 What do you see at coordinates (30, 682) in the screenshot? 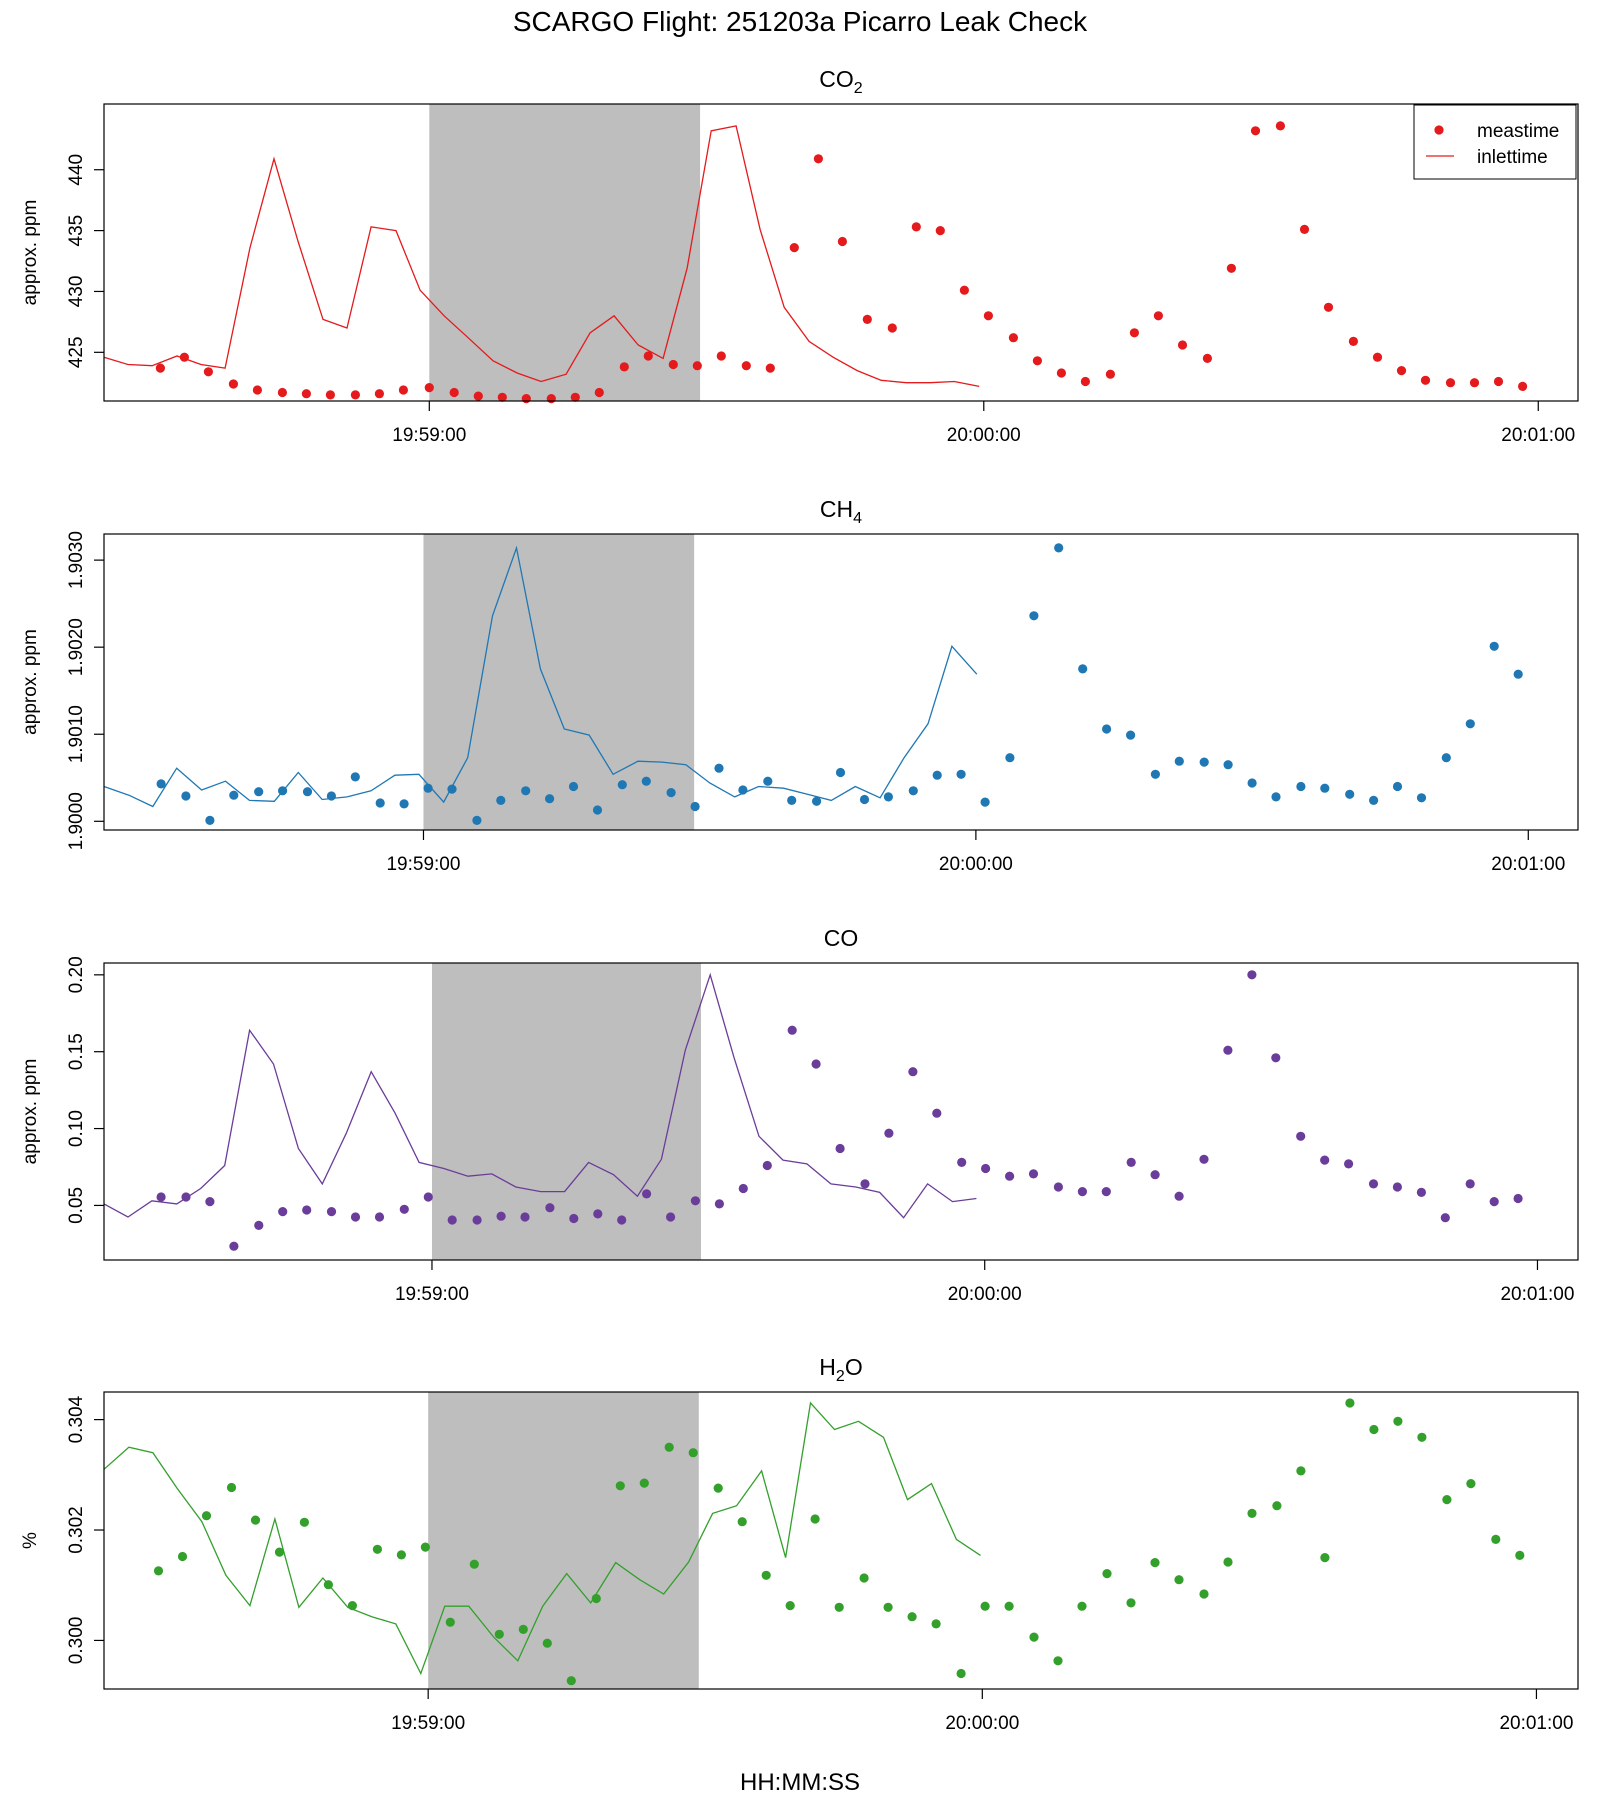
I see `ch4-y-axis-label: approx. ppm` at bounding box center [30, 682].